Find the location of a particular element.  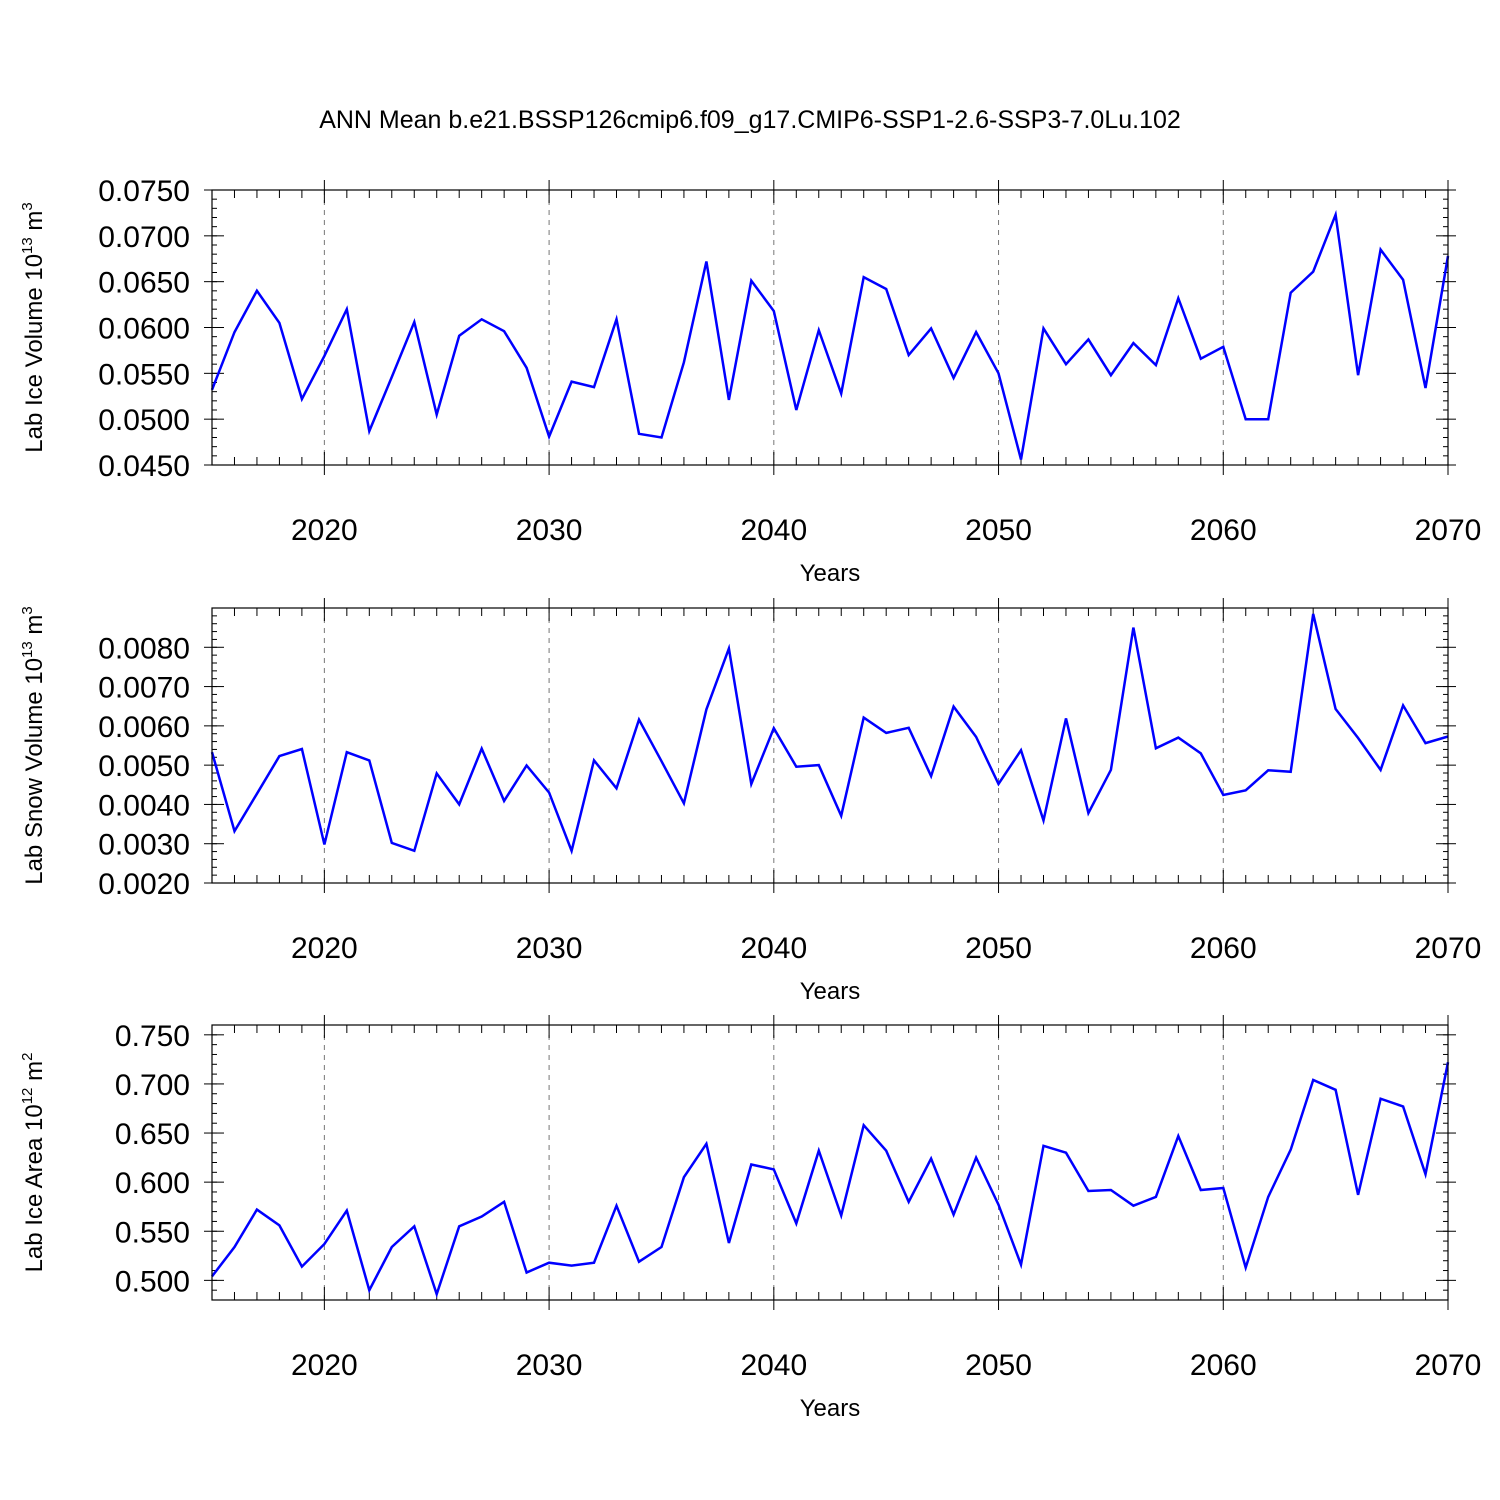

y-tick-label: 0.0750 is located at coordinates (144, 191).